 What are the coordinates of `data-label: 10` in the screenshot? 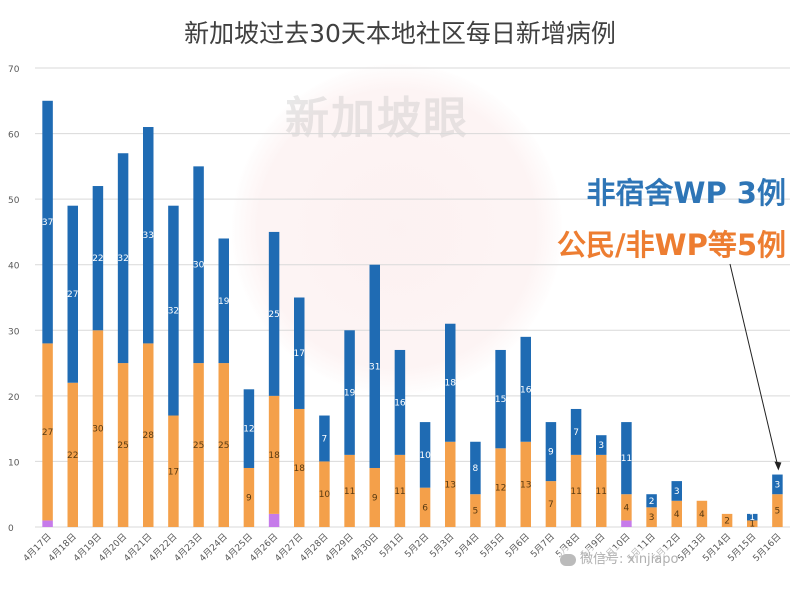 It's located at (325, 495).